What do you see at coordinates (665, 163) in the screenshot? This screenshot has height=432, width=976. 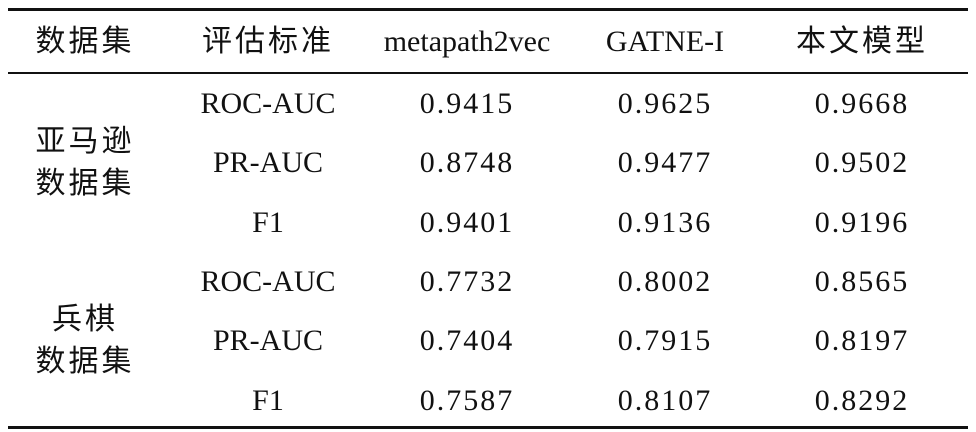 I see `value-cell: 0.9477` at bounding box center [665, 163].